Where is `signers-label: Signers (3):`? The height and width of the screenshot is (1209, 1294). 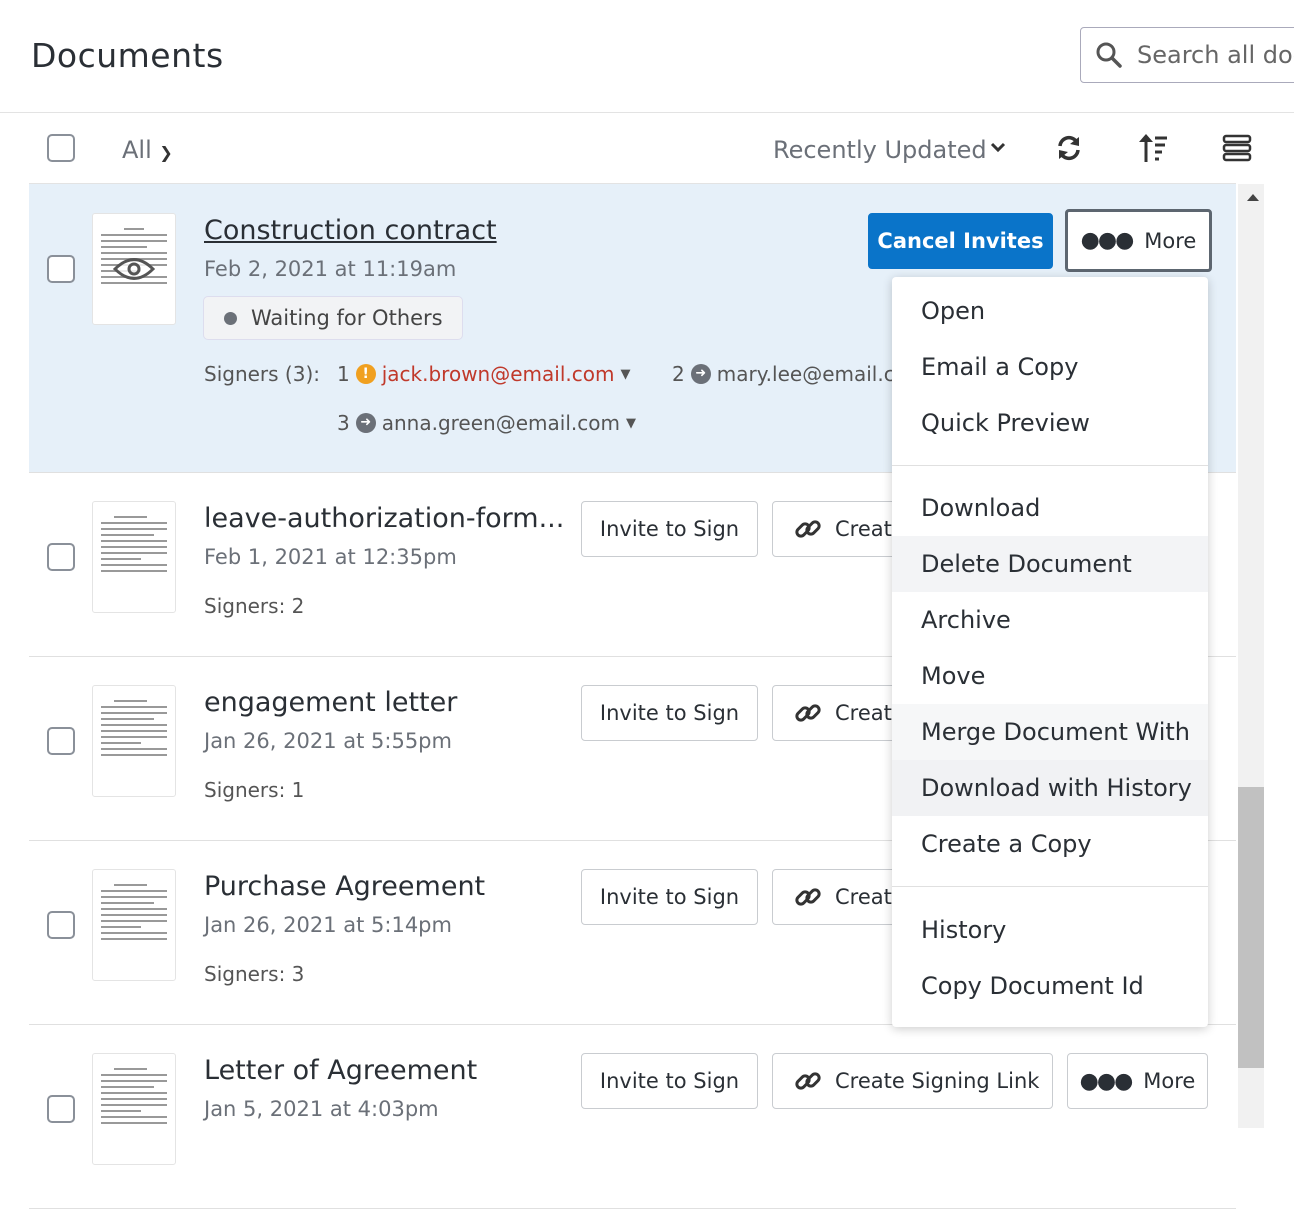
signers-label: Signers (3): is located at coordinates (262, 374).